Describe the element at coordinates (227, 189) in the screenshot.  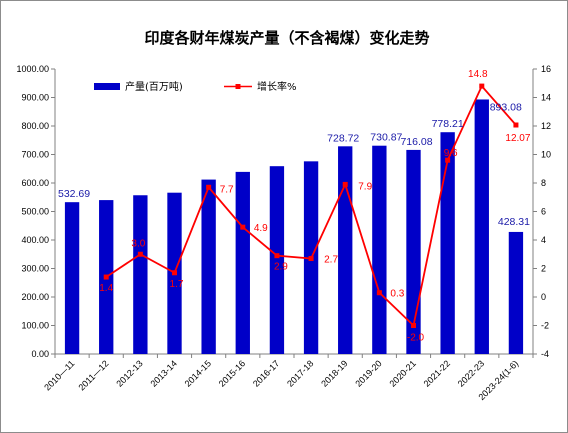
I see `growth-value-label: 7.7` at that location.